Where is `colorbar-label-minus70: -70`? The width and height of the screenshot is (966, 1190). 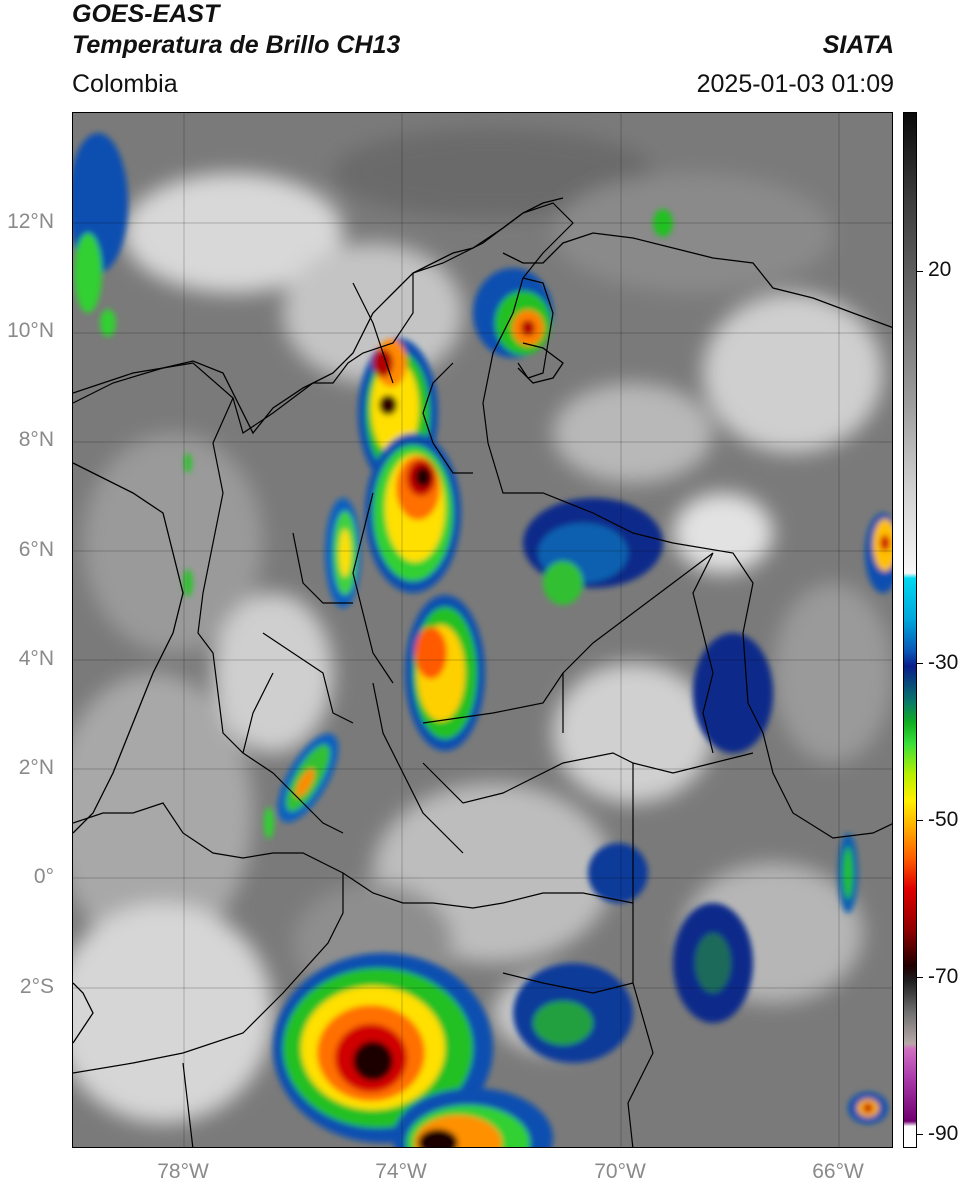
colorbar-label-minus70: -70 is located at coordinates (943, 977).